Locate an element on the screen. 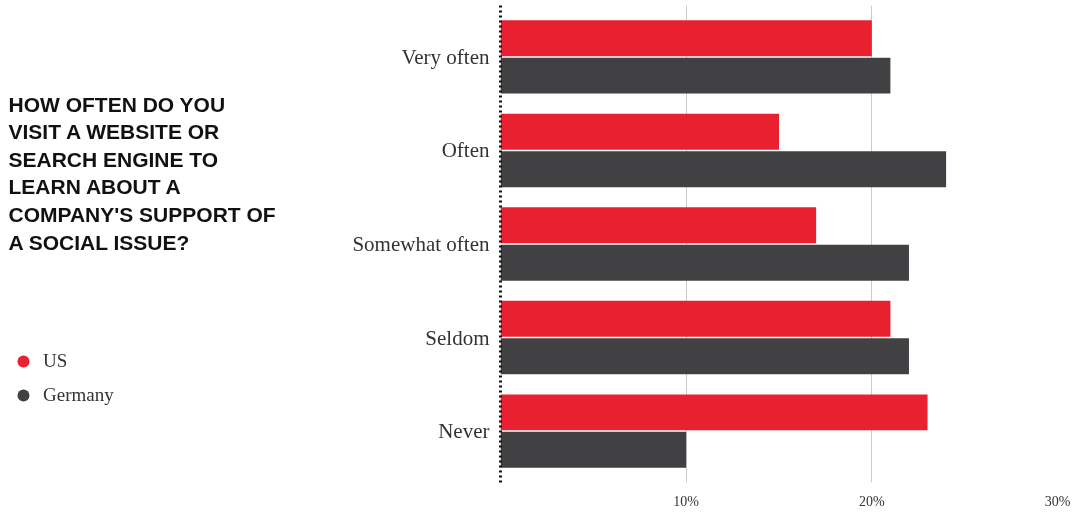 Image resolution: width=1077 pixels, height=516 pixels. legend-label: Germany is located at coordinates (78, 395).